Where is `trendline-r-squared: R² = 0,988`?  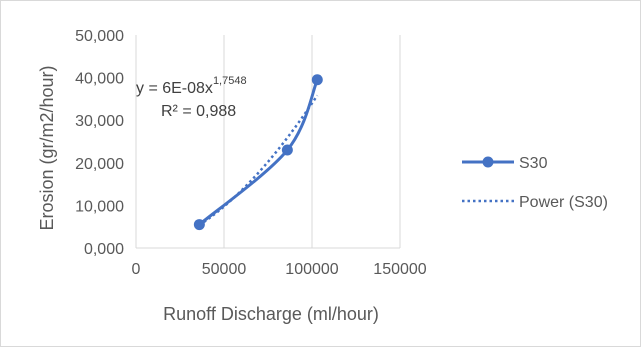
trendline-r-squared: R² = 0,988 is located at coordinates (198, 111).